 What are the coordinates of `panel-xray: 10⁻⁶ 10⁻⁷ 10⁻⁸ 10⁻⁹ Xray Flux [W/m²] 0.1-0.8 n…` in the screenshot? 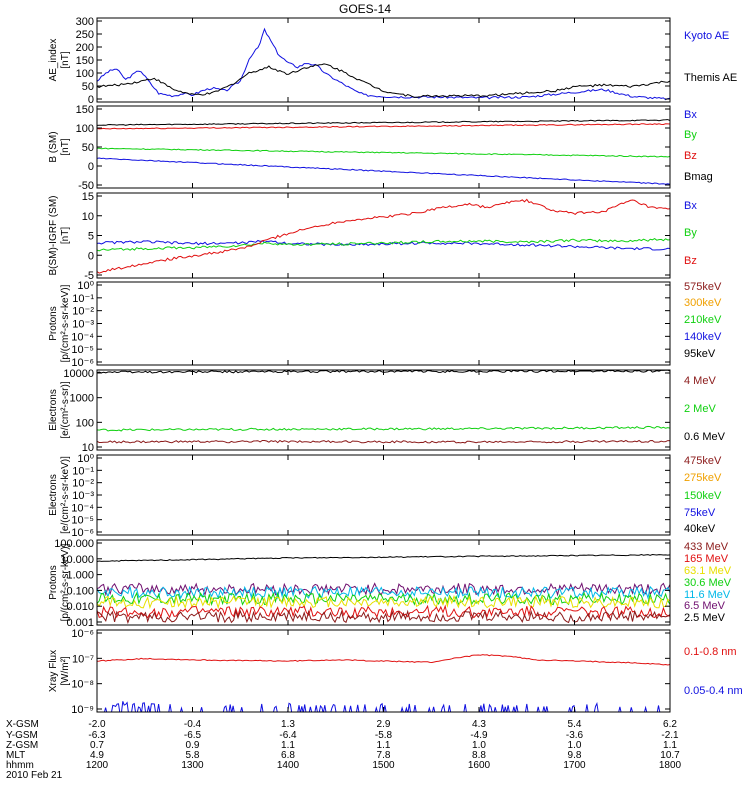 It's located at (395, 672).